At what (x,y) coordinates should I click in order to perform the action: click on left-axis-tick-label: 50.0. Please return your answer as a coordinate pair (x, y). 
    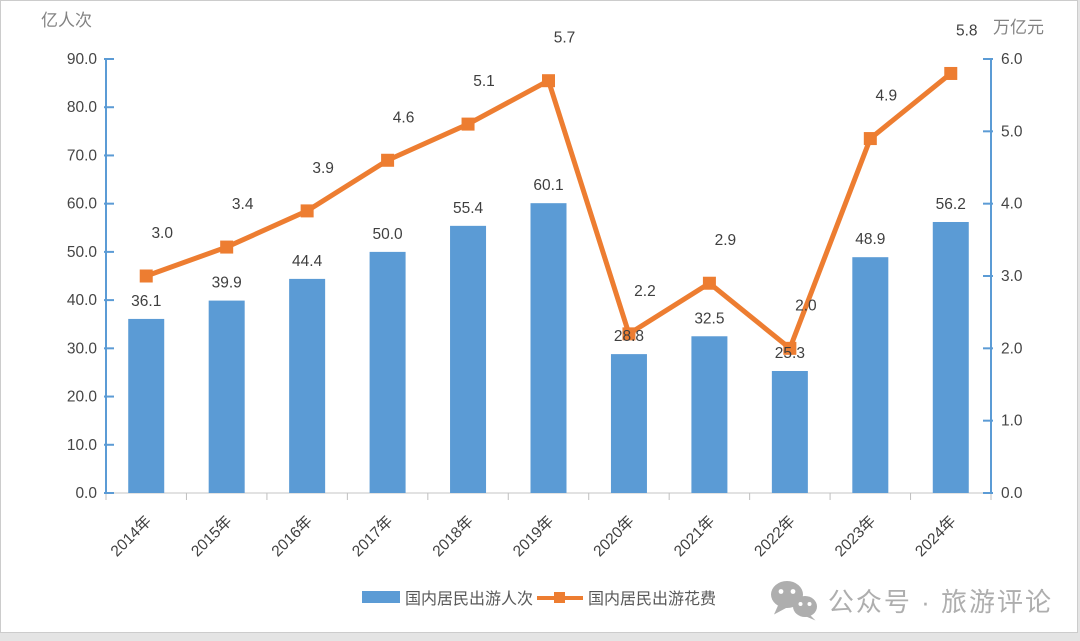
    Looking at the image, I should click on (82, 252).